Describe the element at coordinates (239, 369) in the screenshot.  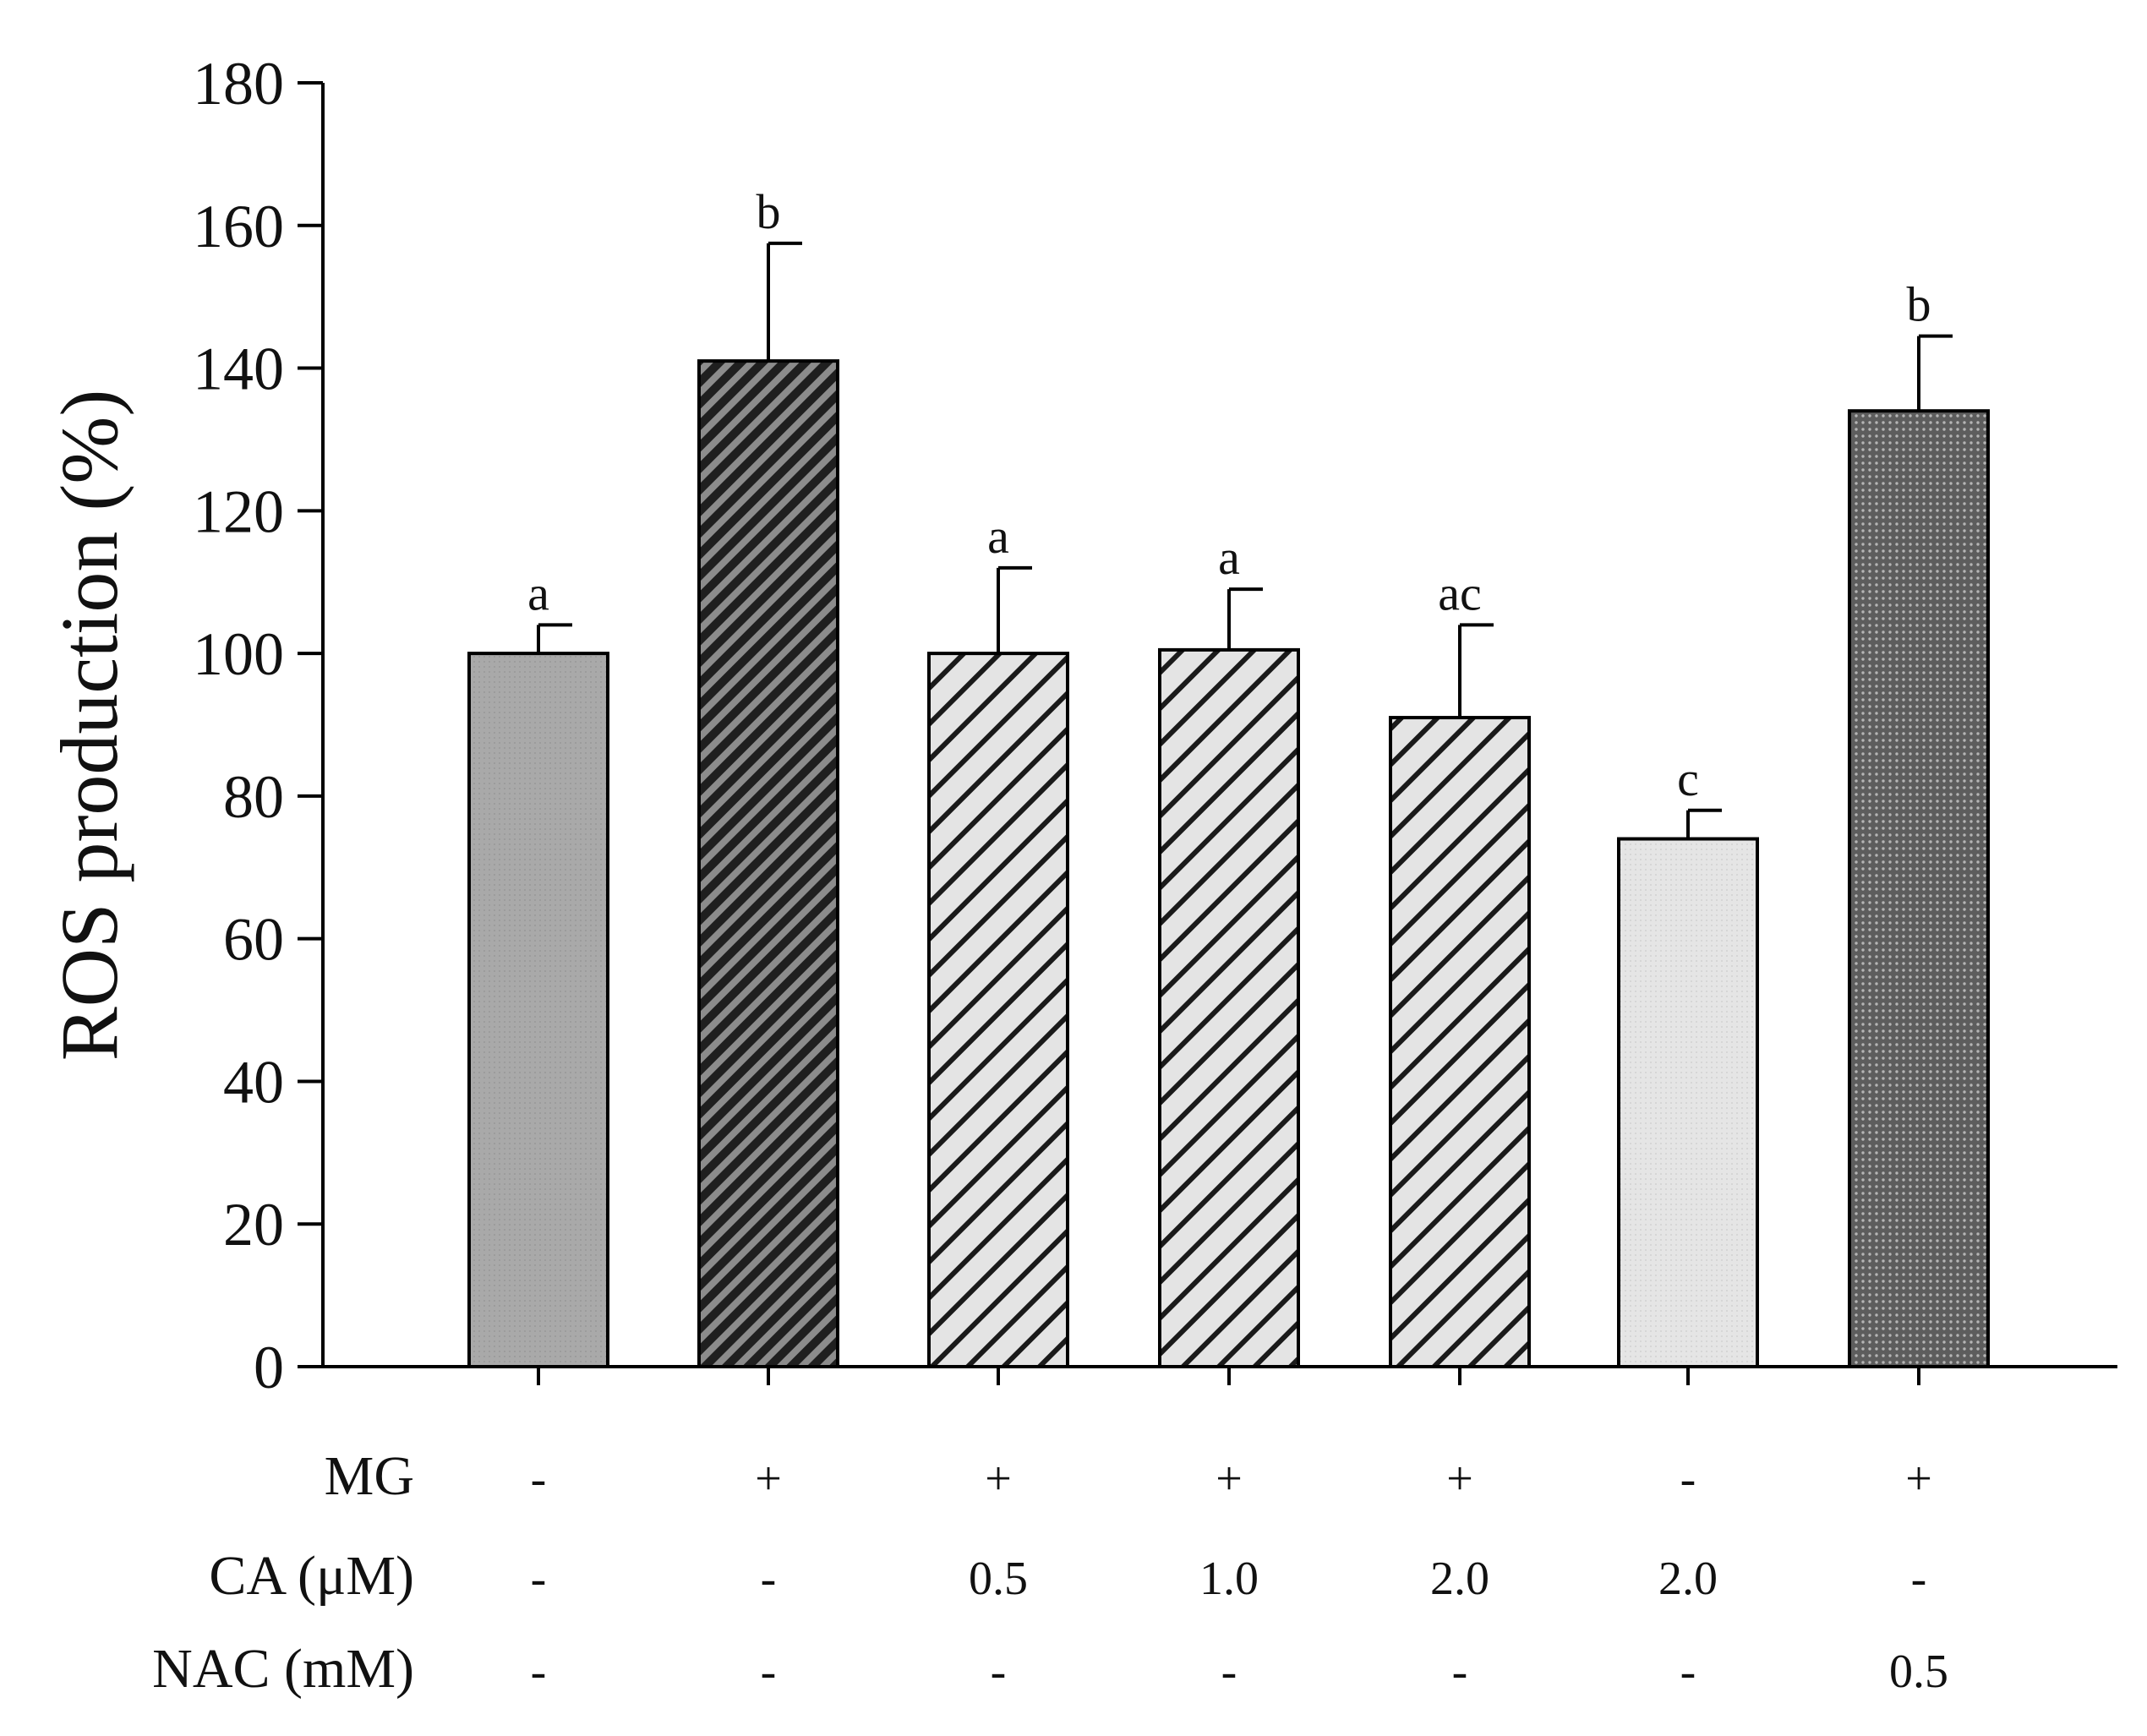
I see `y-tick-label: 140` at that location.